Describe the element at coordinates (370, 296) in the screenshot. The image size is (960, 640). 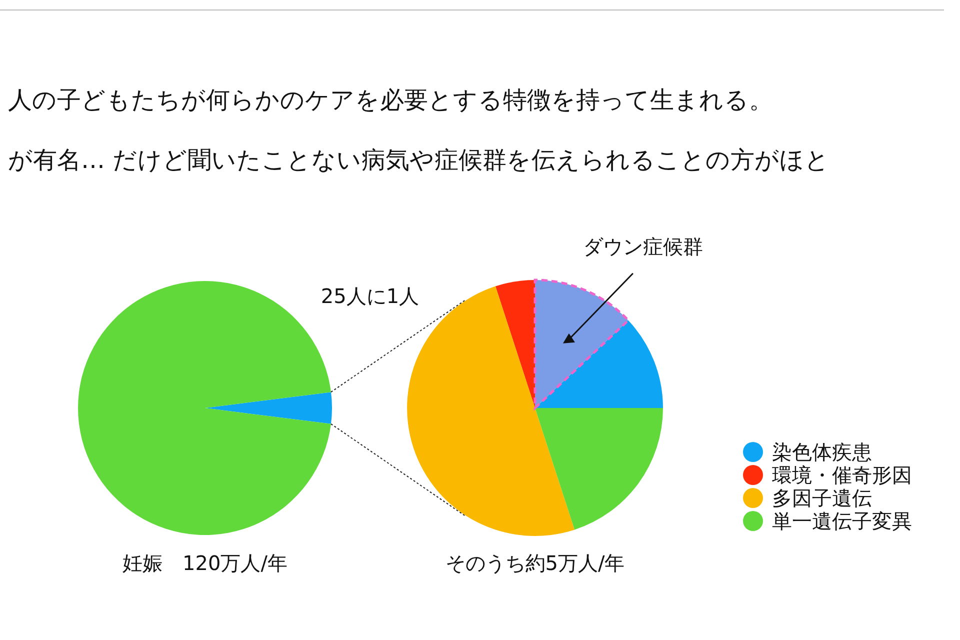
I see `text: 25人に1人` at that location.